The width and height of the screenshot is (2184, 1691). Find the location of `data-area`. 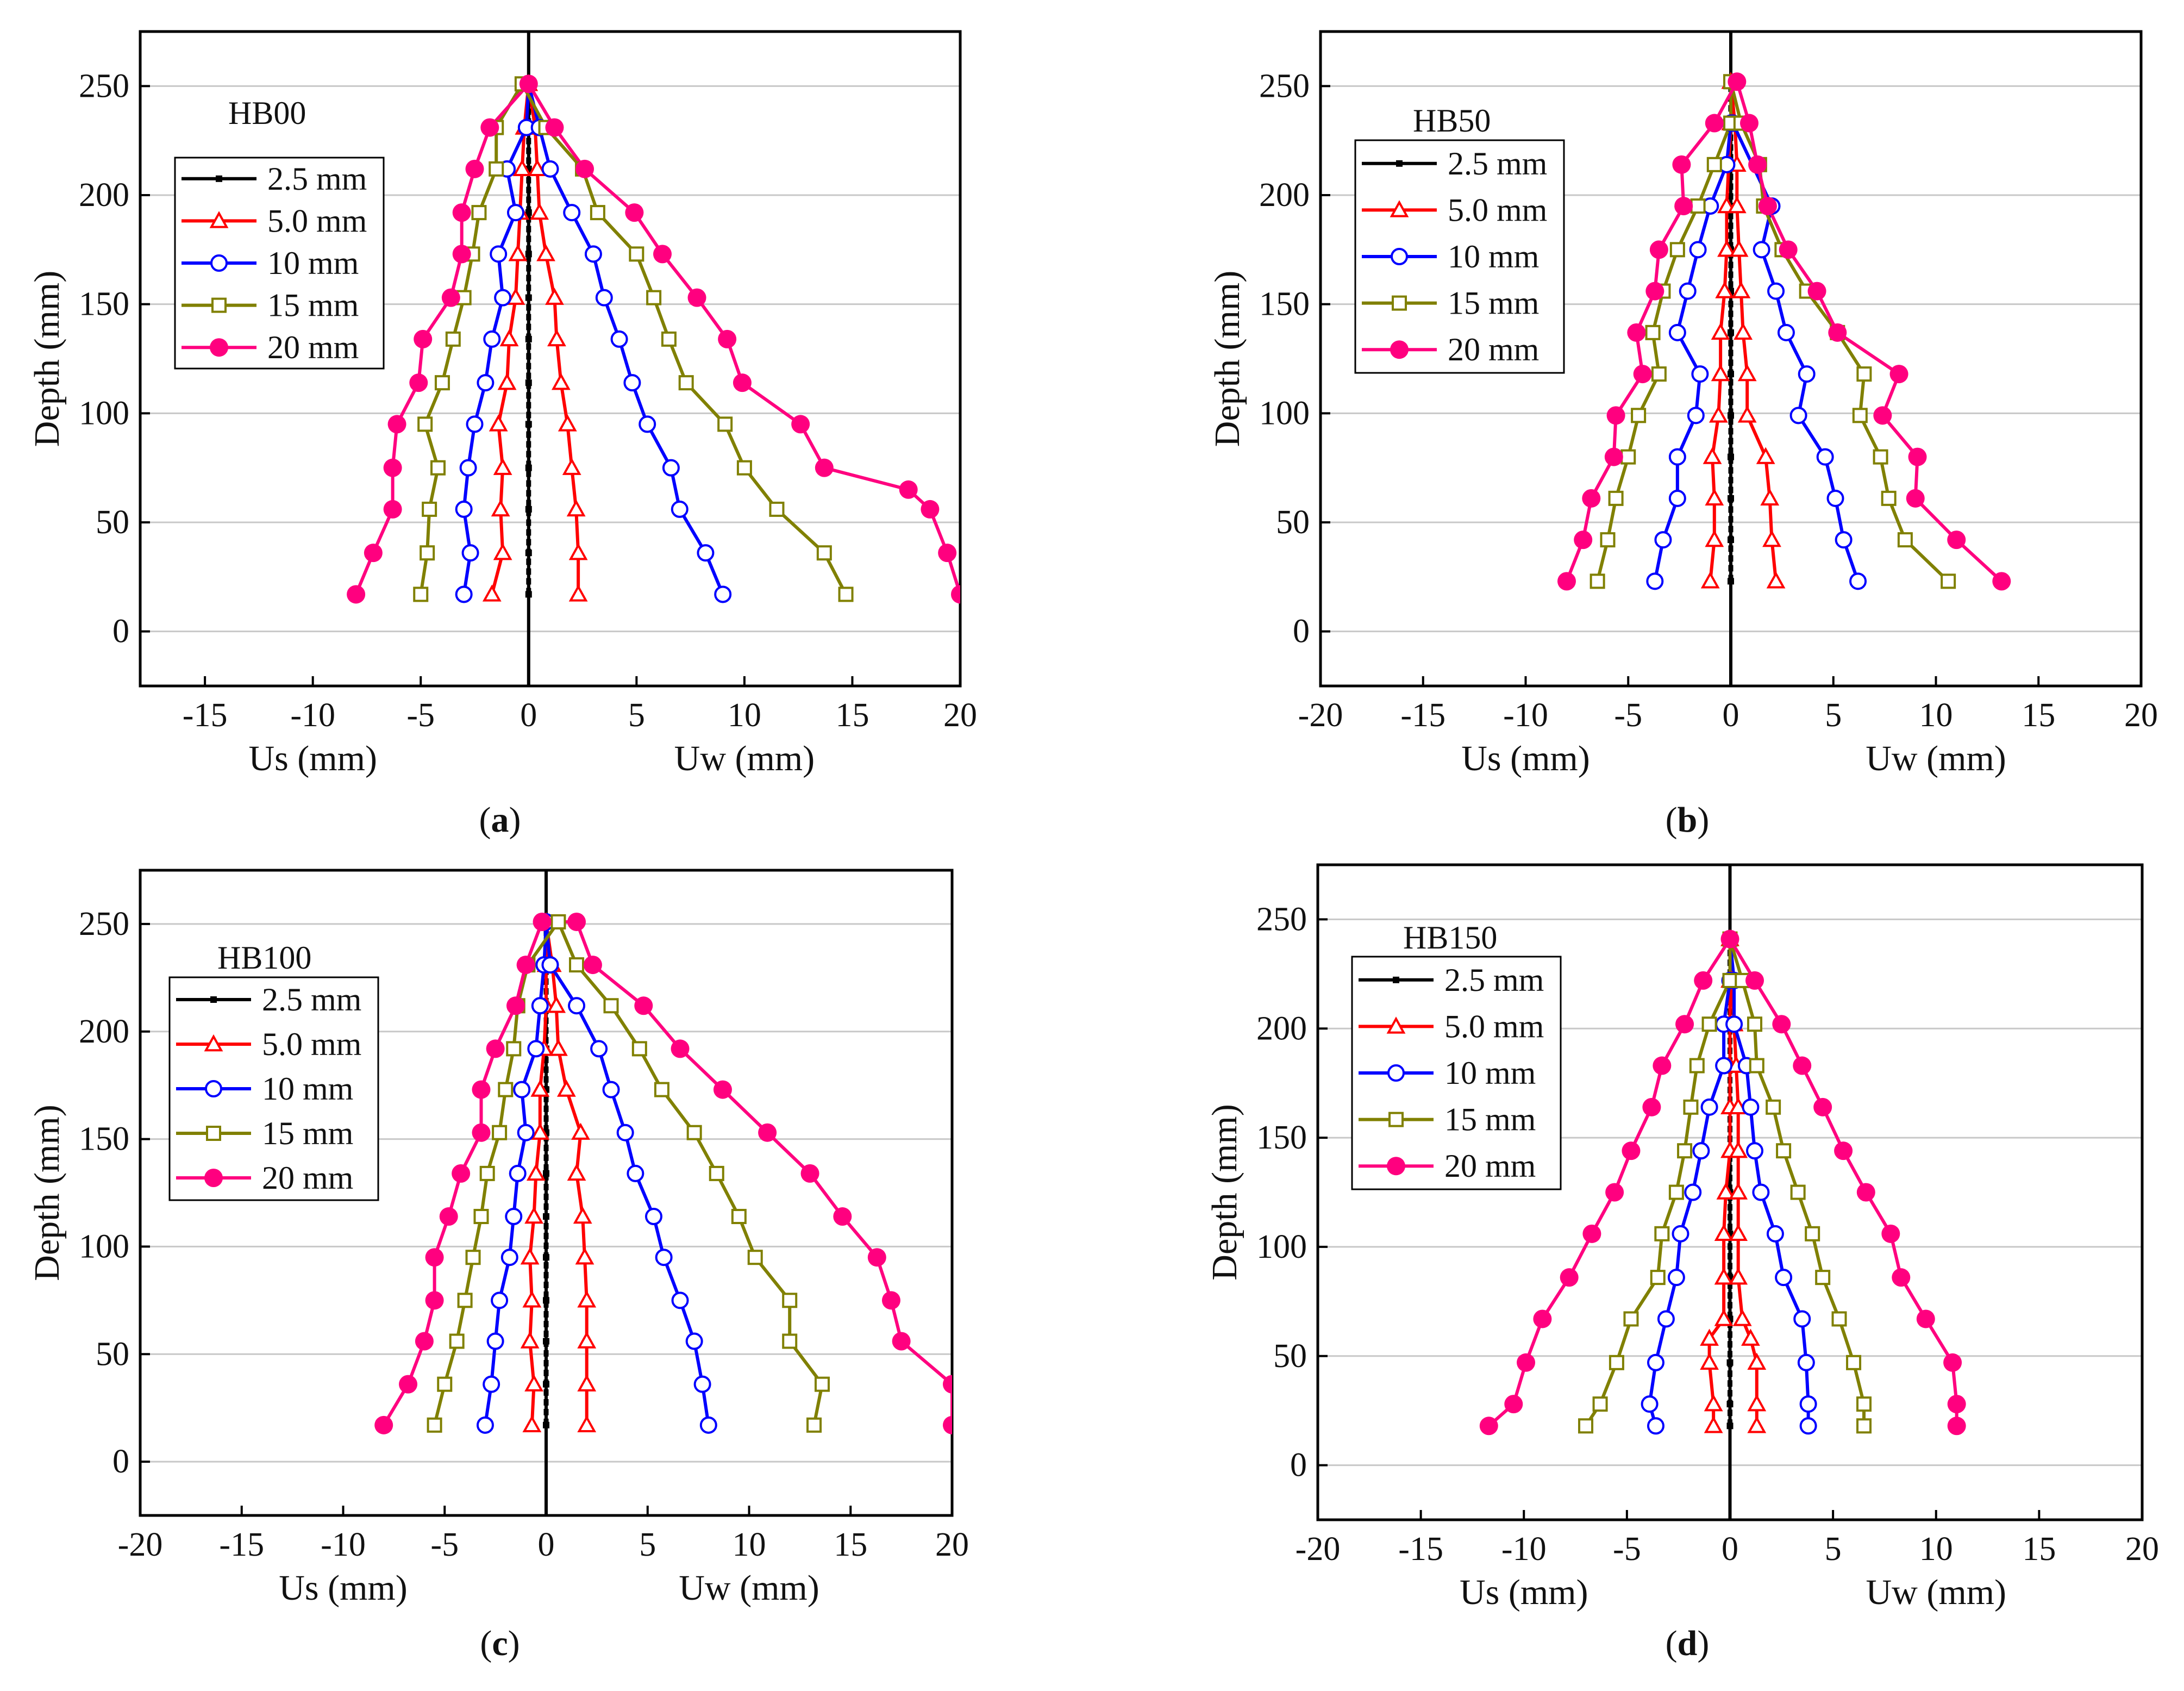

data-area is located at coordinates (653, 339).